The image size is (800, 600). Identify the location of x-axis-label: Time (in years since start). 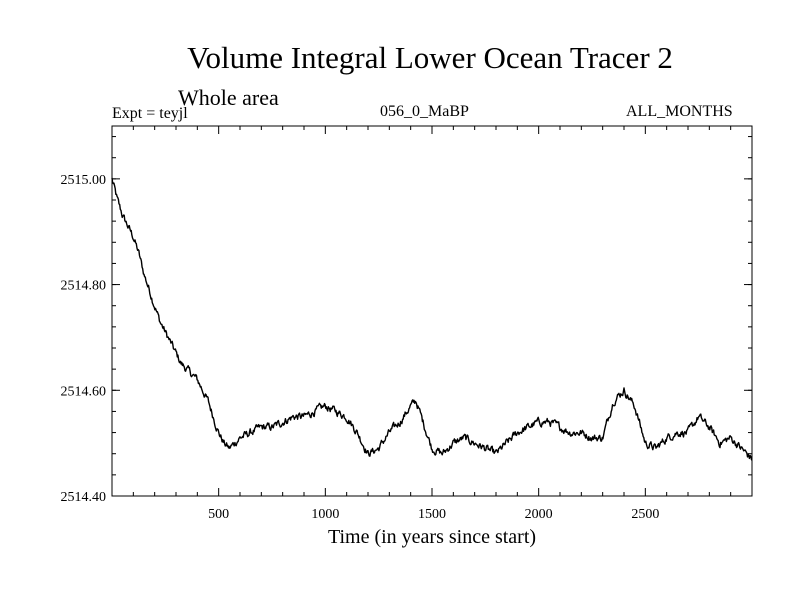
(432, 537).